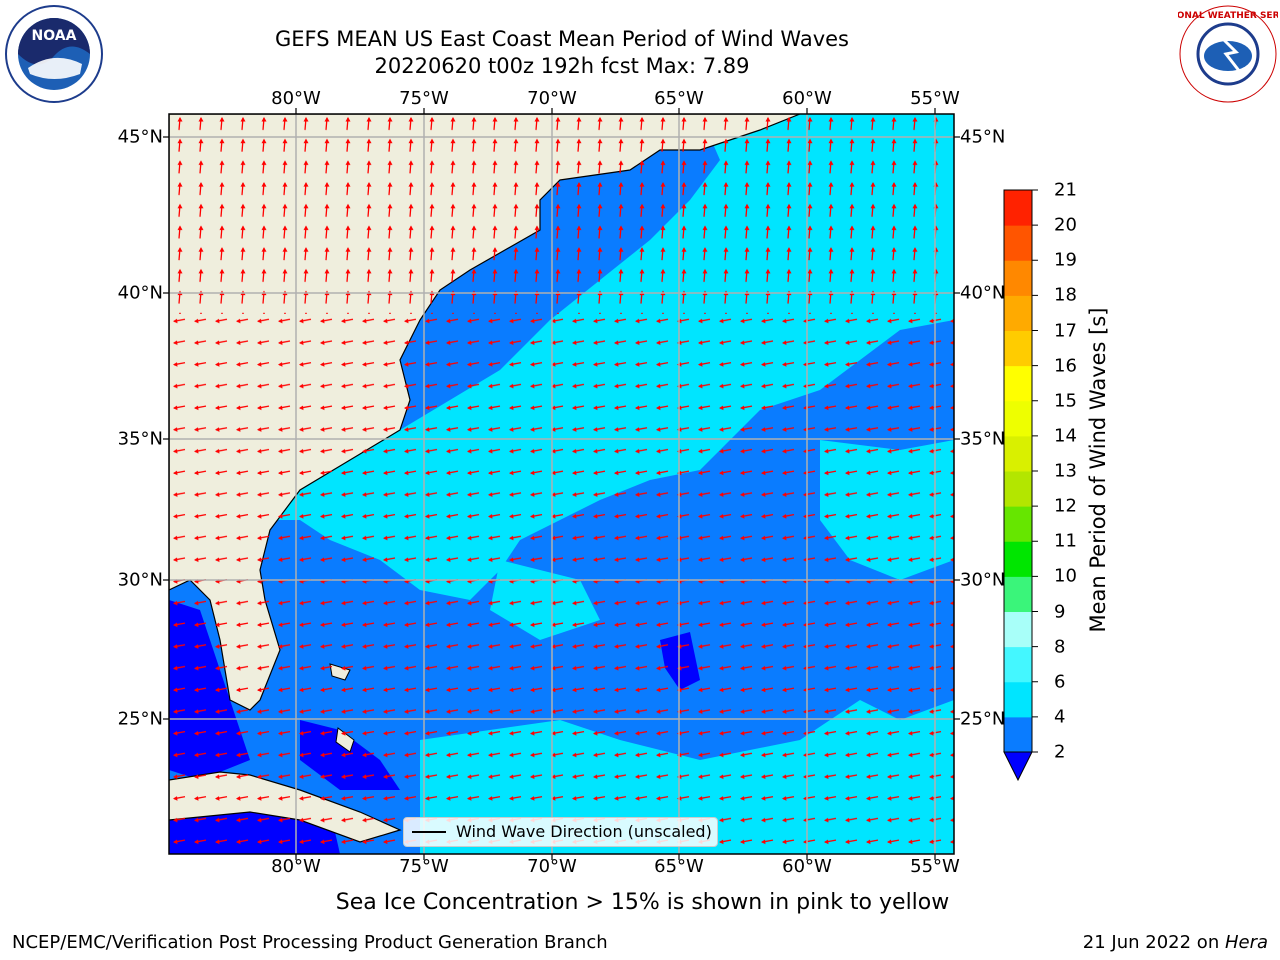 This screenshot has height=960, width=1280. I want to click on map-legend: Wind Wave Direction (unscaled), so click(560, 832).